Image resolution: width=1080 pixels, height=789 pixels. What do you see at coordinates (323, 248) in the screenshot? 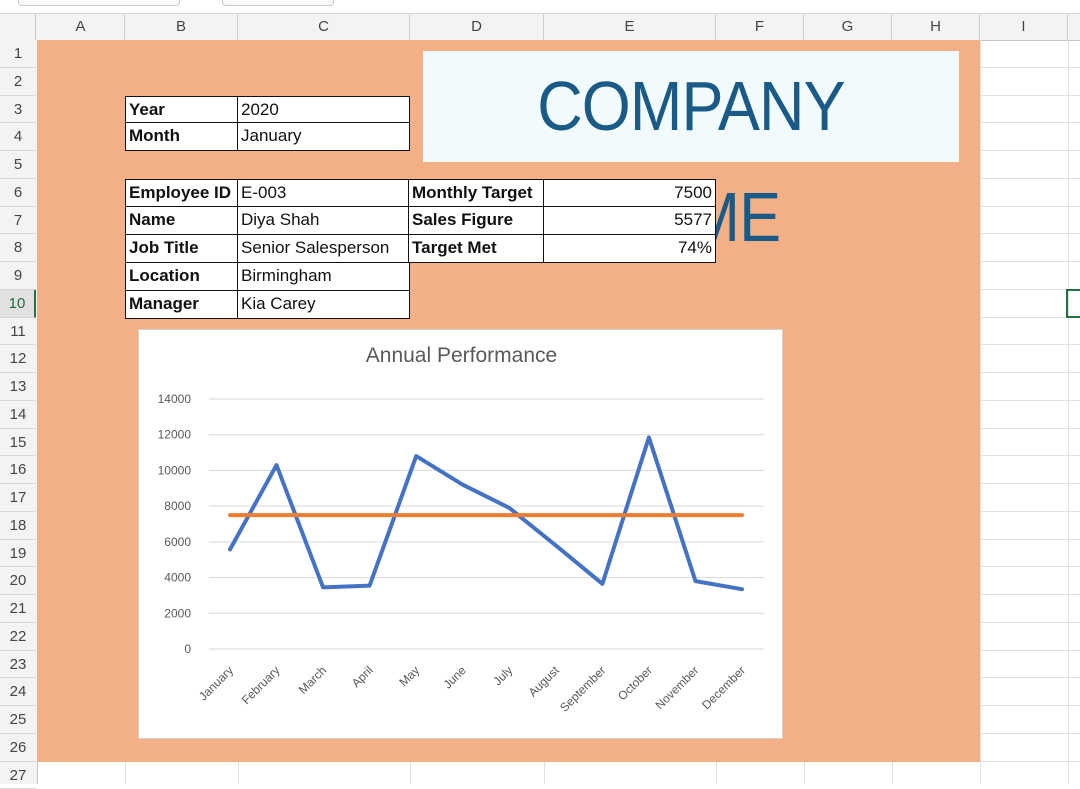
I see `job-title-value-cell: Senior Salesperson` at bounding box center [323, 248].